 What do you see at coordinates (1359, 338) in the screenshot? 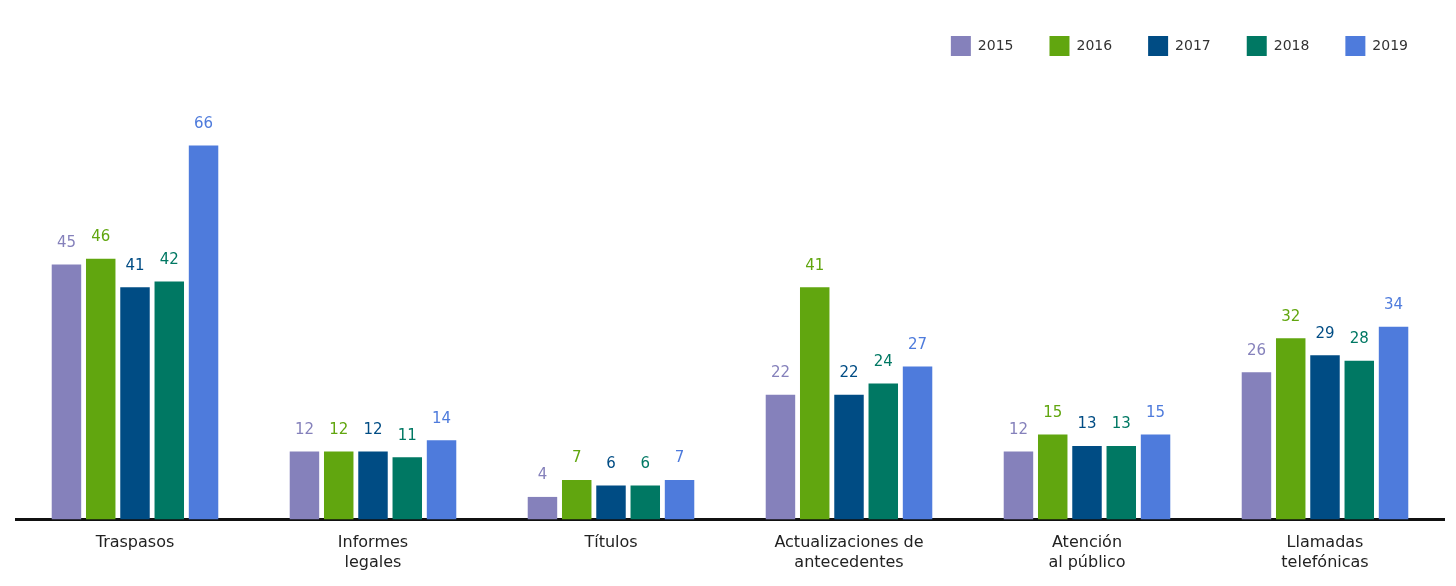
I see `data-label: 28` at bounding box center [1359, 338].